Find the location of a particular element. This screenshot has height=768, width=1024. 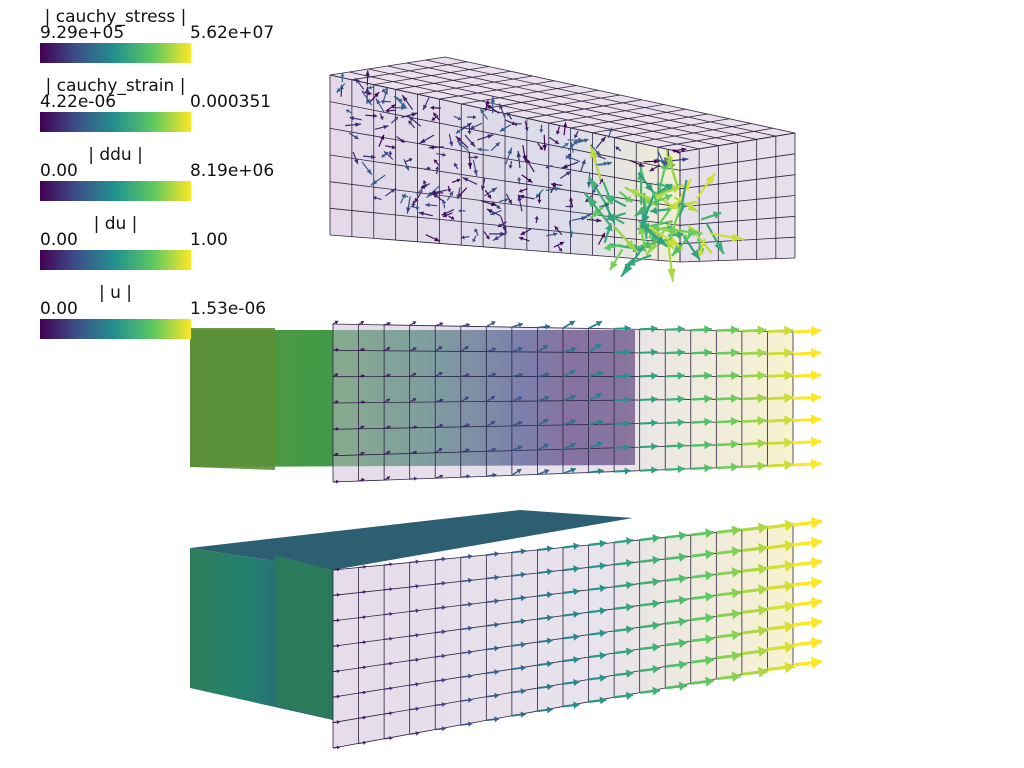

solid-top-face is located at coordinates (411, 540).